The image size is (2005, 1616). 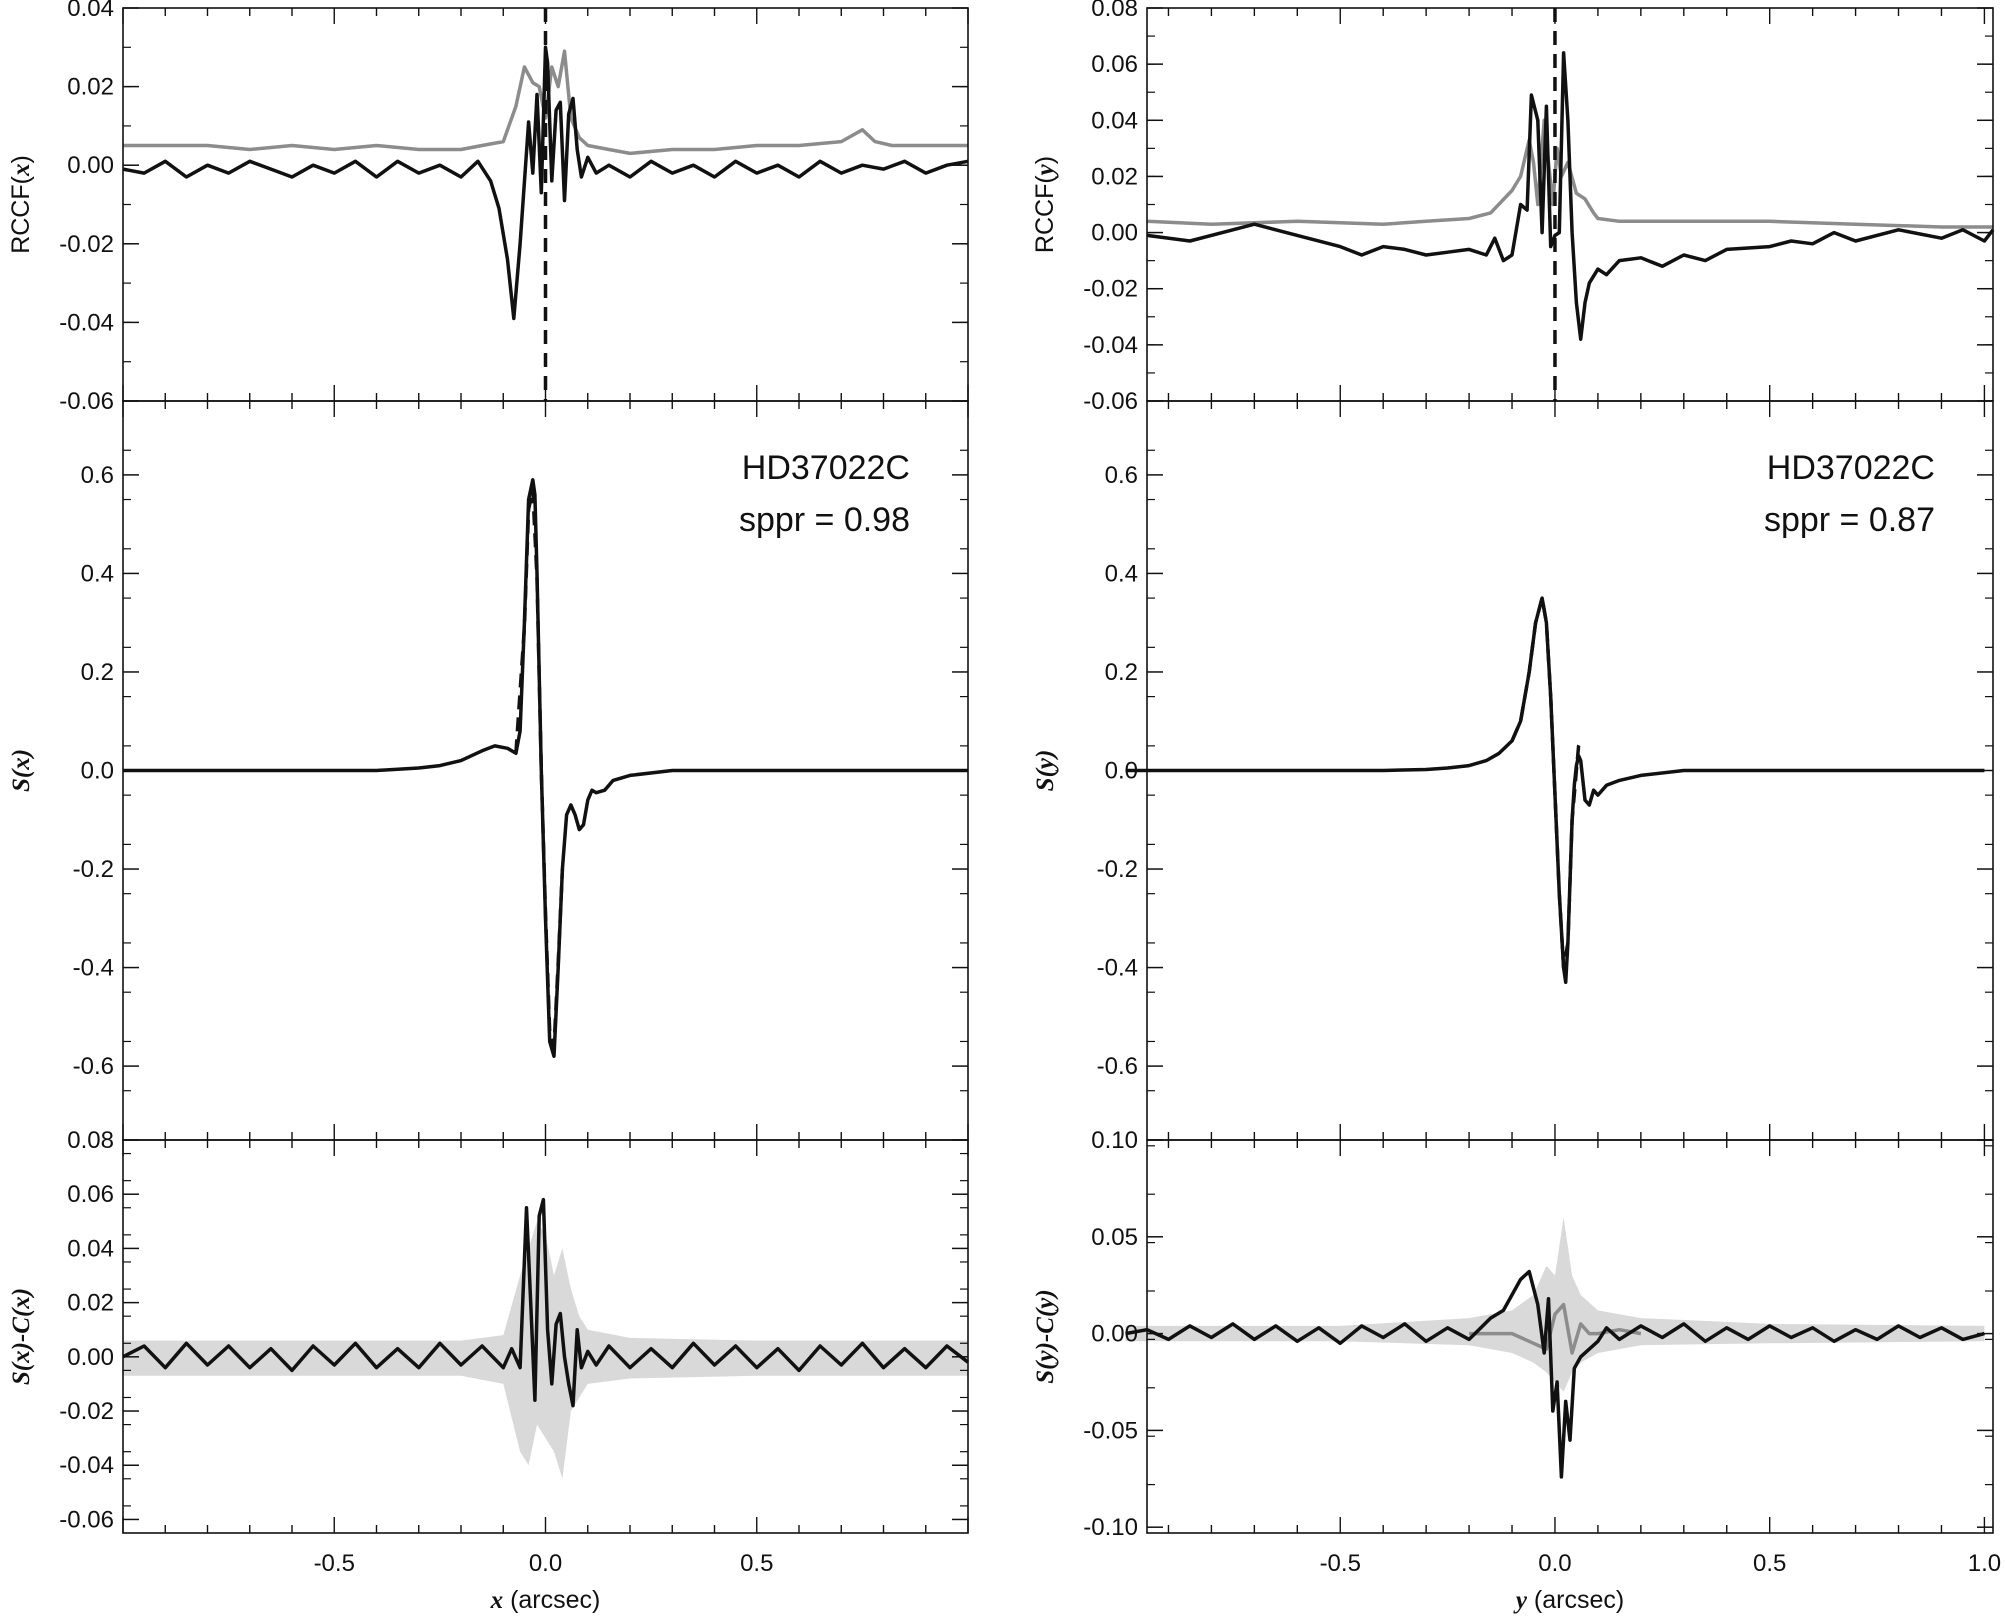 I want to click on x-axis-title-part: y, so click(x=1520, y=1600).